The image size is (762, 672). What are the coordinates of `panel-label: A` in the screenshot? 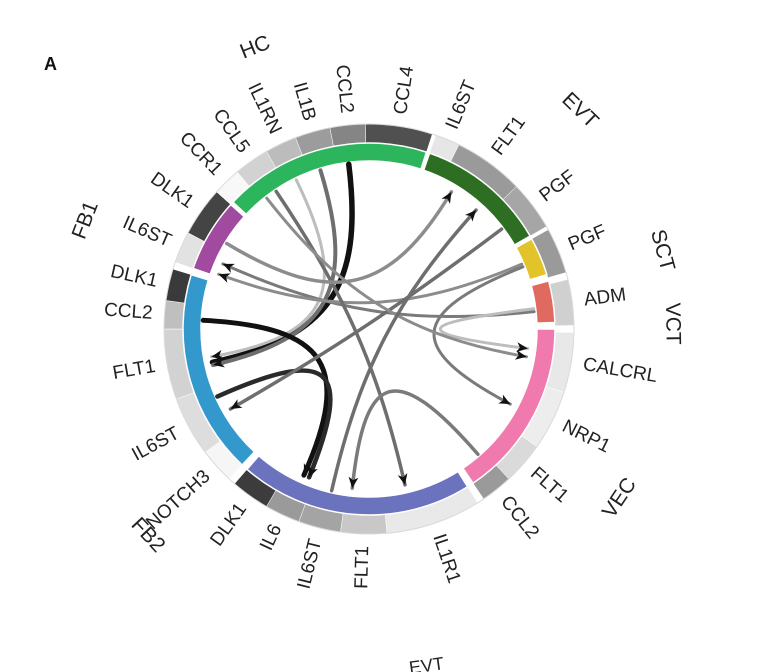 It's located at (50, 64).